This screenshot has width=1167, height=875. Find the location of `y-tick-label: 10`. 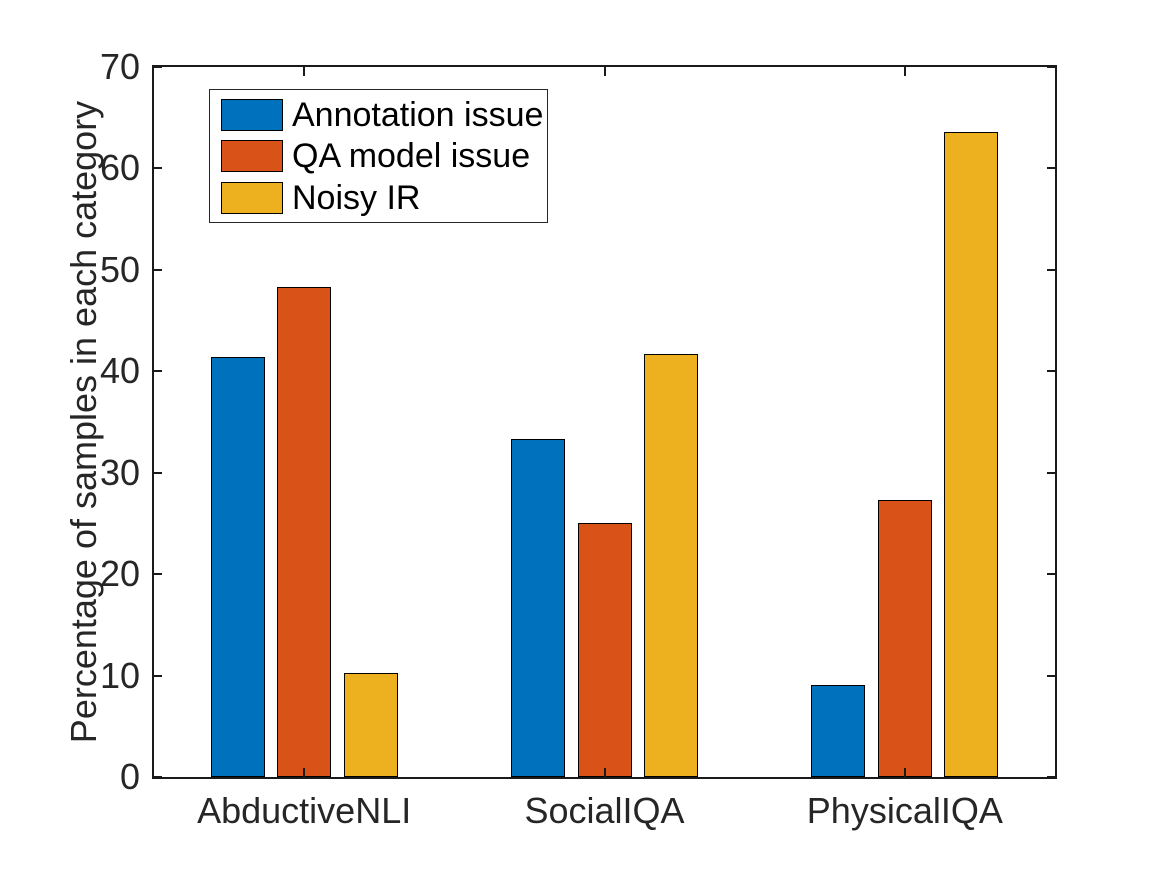

y-tick-label: 10 is located at coordinates (119, 675).